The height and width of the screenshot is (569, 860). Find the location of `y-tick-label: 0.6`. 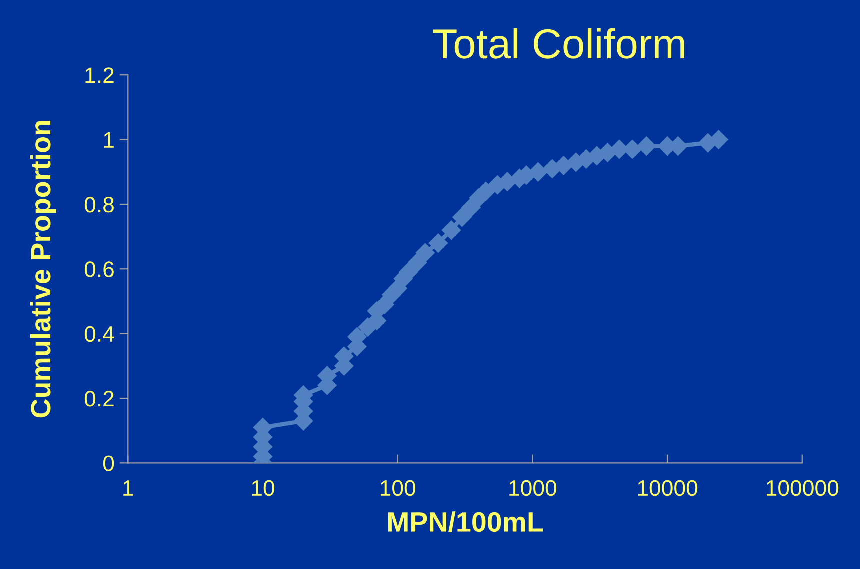

y-tick-label: 0.6 is located at coordinates (99, 270).